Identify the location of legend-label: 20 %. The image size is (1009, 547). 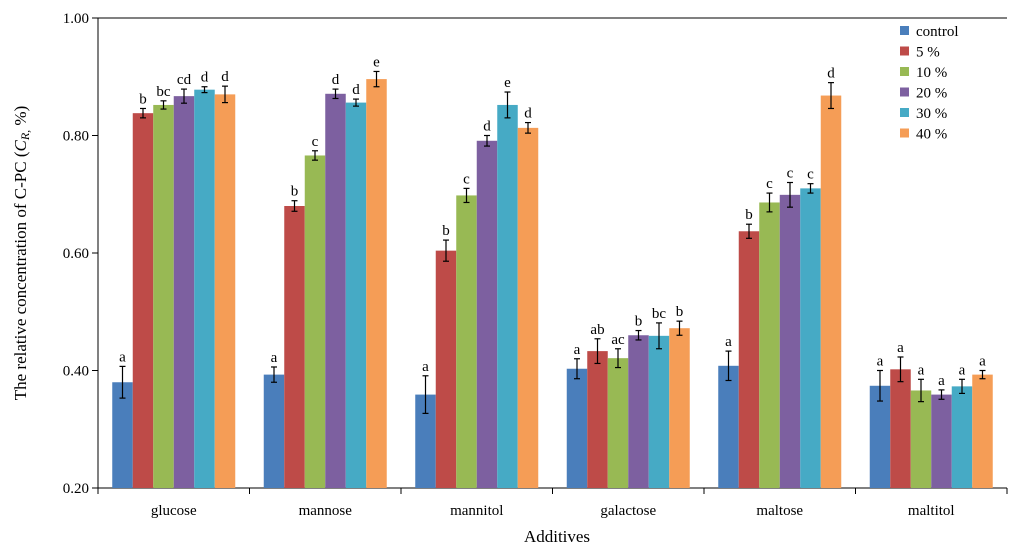
(931, 94).